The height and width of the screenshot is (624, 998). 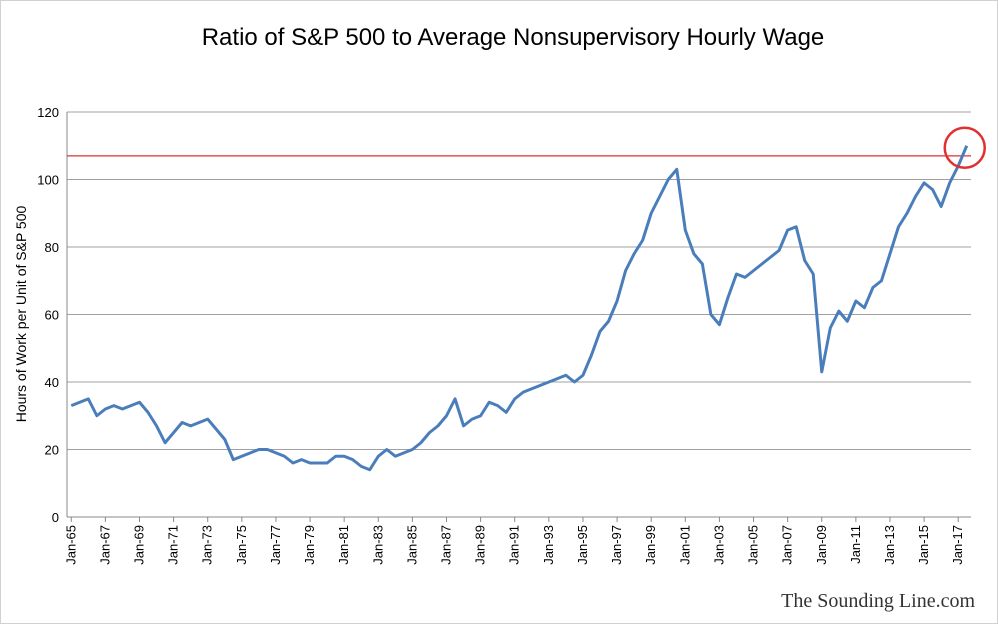 I want to click on x-tick-label: Jan-01, so click(x=684, y=545).